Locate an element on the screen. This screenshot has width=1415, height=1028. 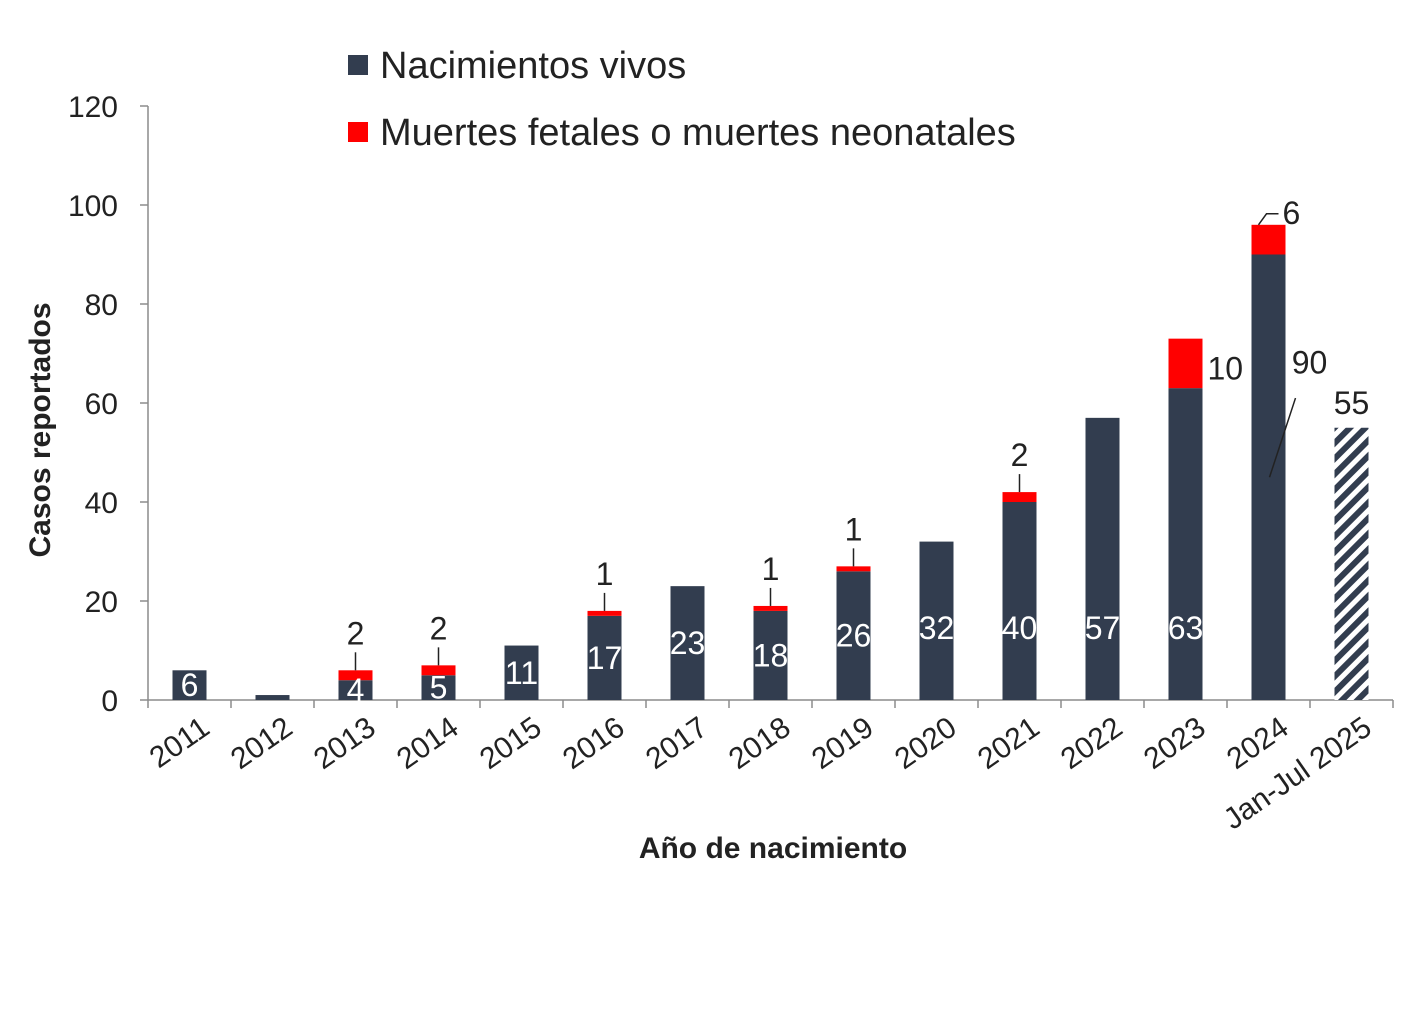
bar-nacimientos-vivos-2014 is located at coordinates (438, 687).